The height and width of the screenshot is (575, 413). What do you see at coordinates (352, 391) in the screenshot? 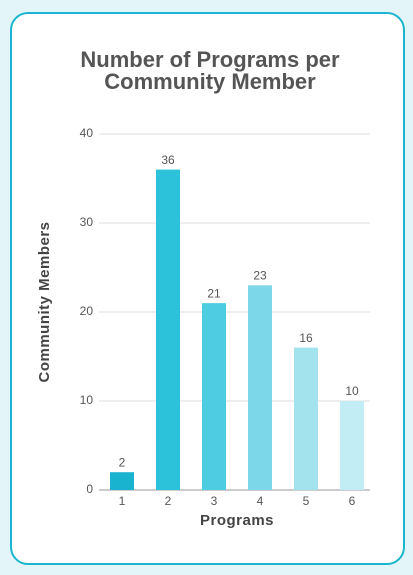
I see `data-label: 10` at bounding box center [352, 391].